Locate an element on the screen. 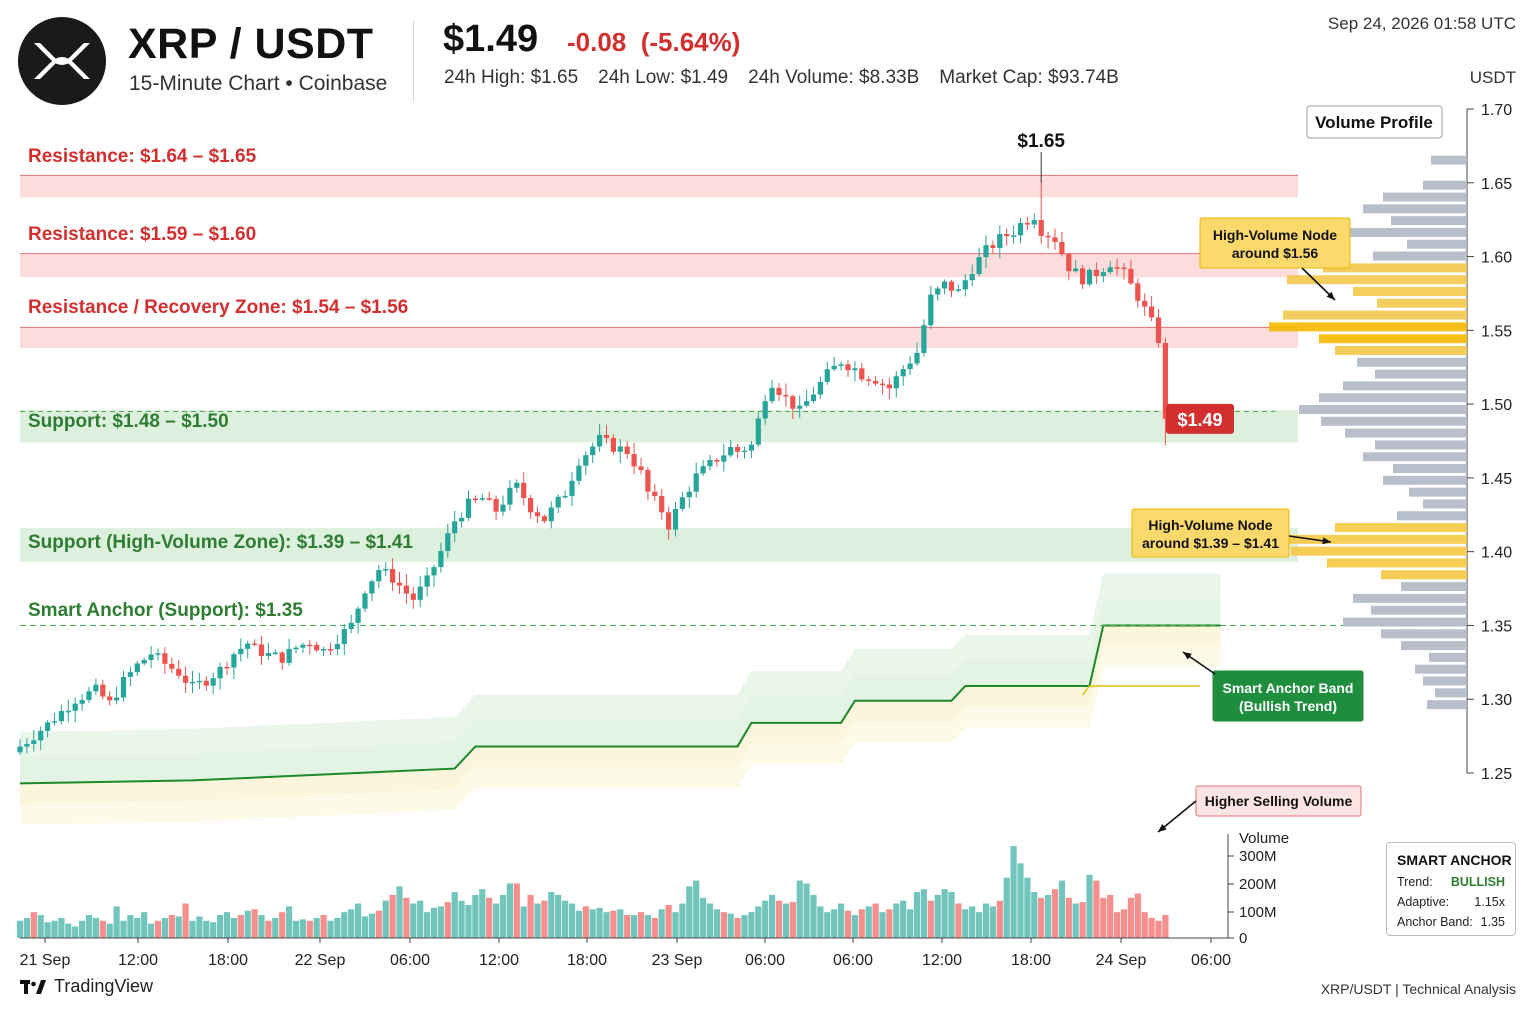 Image resolution: width=1536 pixels, height=1024 pixels. volume-profile-title-box is located at coordinates (1374, 122).